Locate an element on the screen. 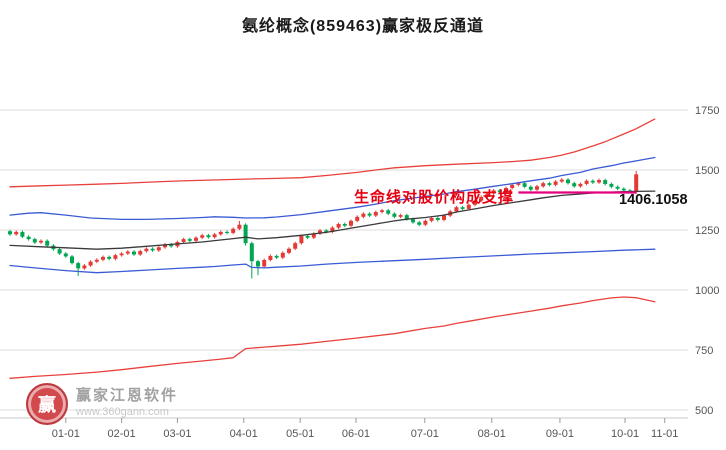  watermark: 赢 赢家江恩软件 www.360gann.com is located at coordinates (102, 404).